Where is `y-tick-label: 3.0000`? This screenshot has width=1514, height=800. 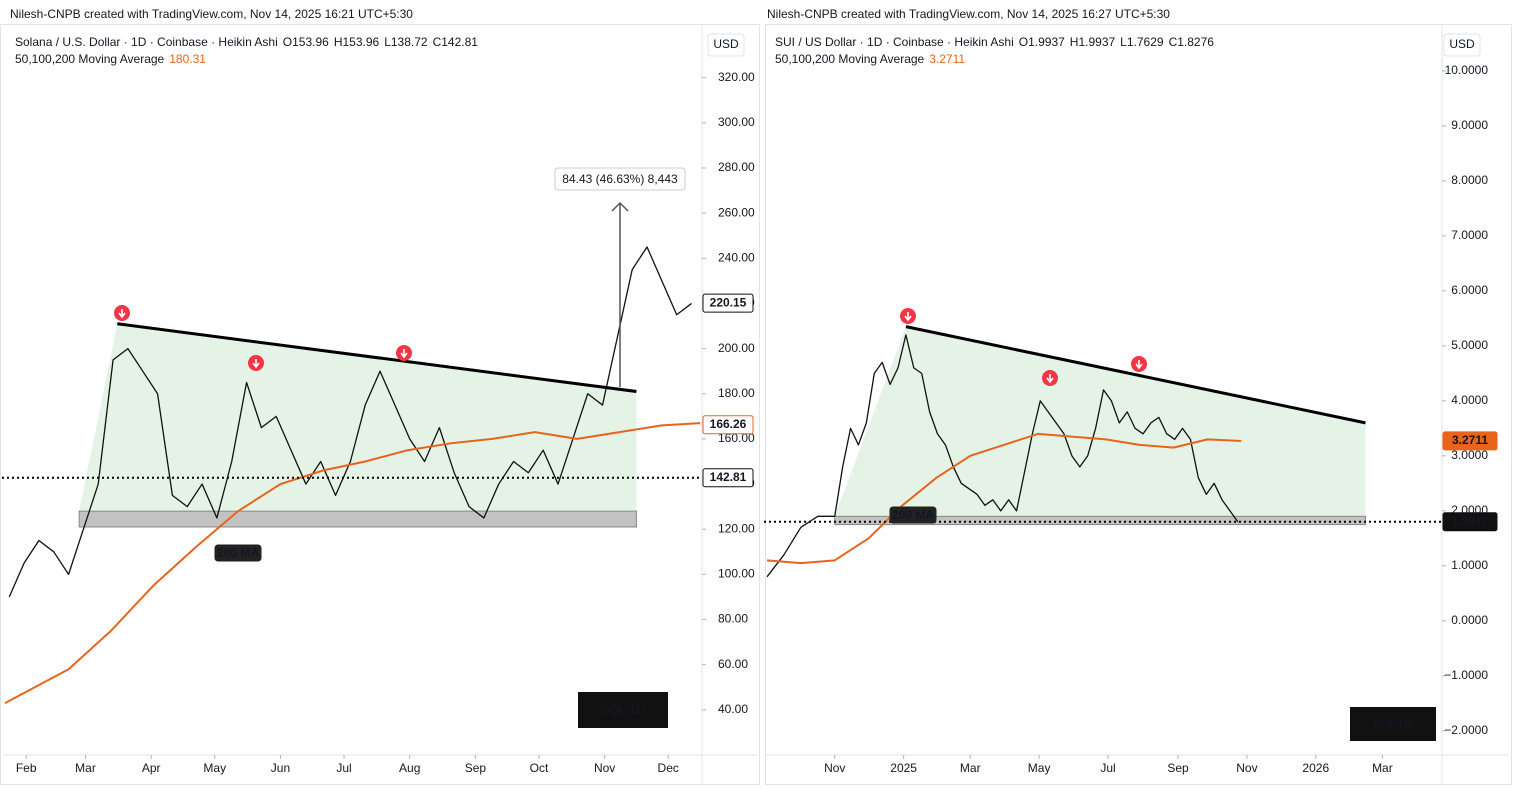
y-tick-label: 3.0000 is located at coordinates (1469, 455).